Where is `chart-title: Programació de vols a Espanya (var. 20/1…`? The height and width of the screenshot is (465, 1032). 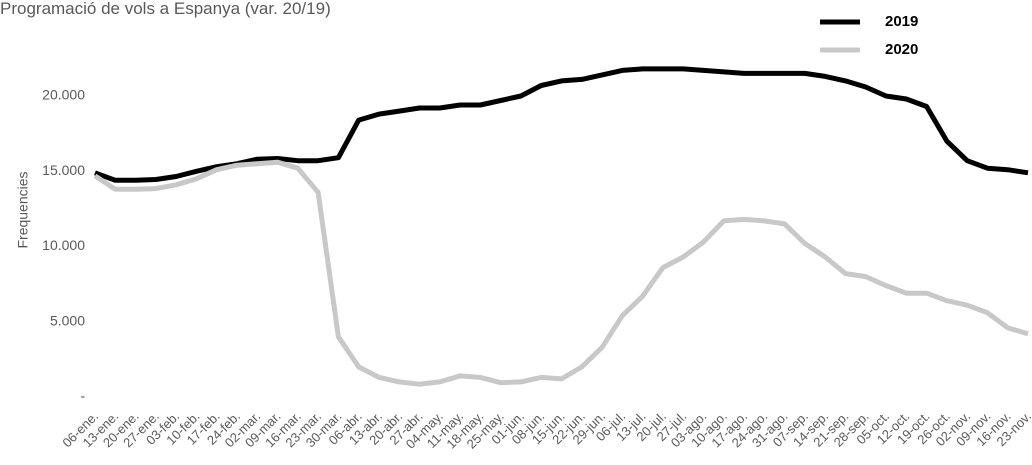
chart-title: Programació de vols a Espanya (var. 20/1… is located at coordinates (165, 9).